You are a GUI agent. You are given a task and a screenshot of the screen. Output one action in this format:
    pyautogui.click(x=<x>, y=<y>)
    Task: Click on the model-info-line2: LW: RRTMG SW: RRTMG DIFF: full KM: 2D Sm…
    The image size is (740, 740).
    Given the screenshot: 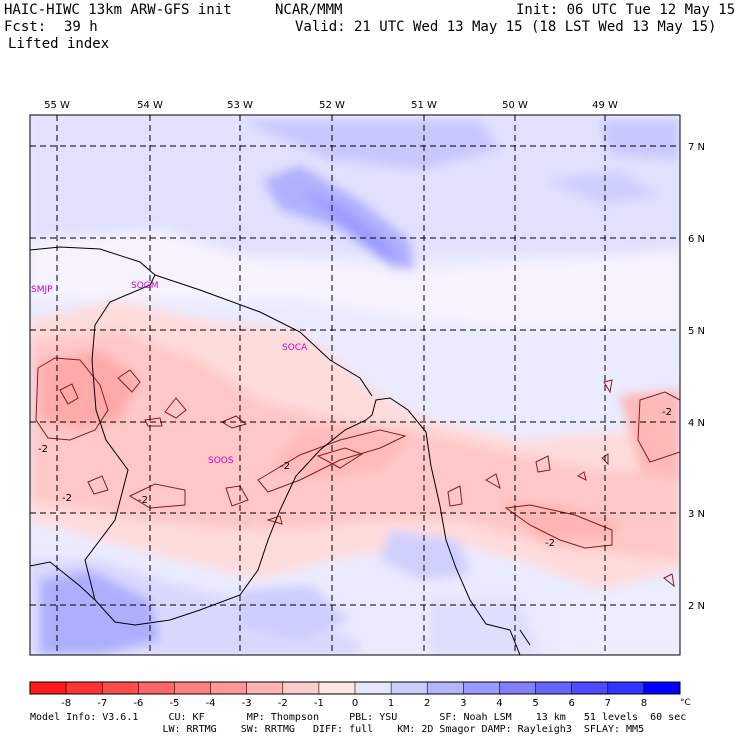 What is the action you would take?
    pyautogui.click(x=337, y=729)
    